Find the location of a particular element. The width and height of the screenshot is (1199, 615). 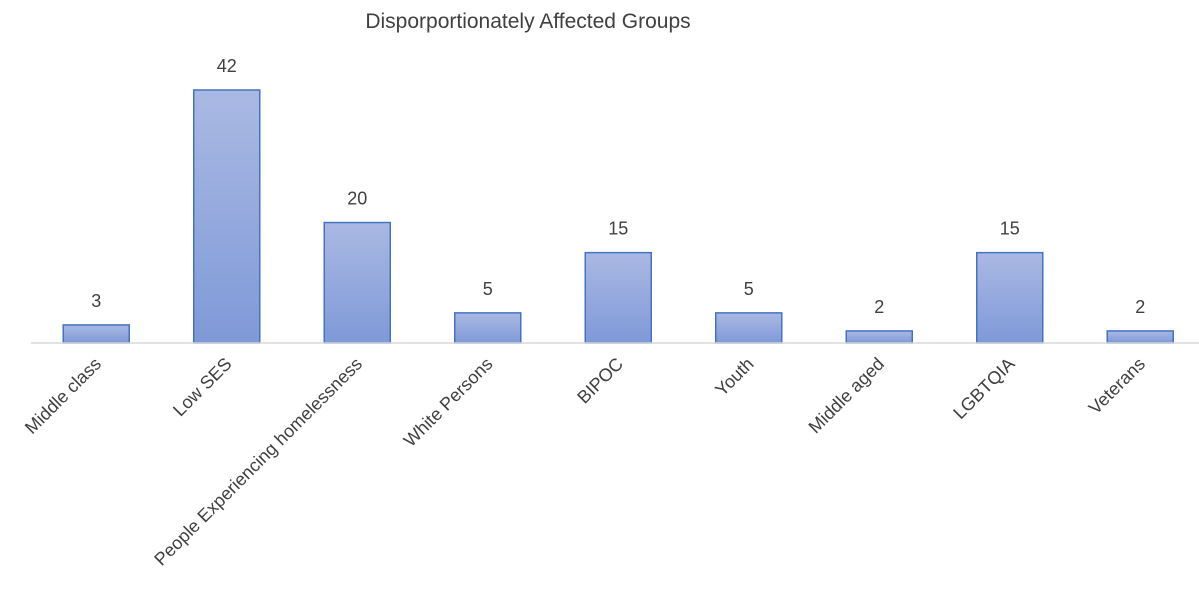

x-tick-label-4: BIPOC is located at coordinates (600, 381).